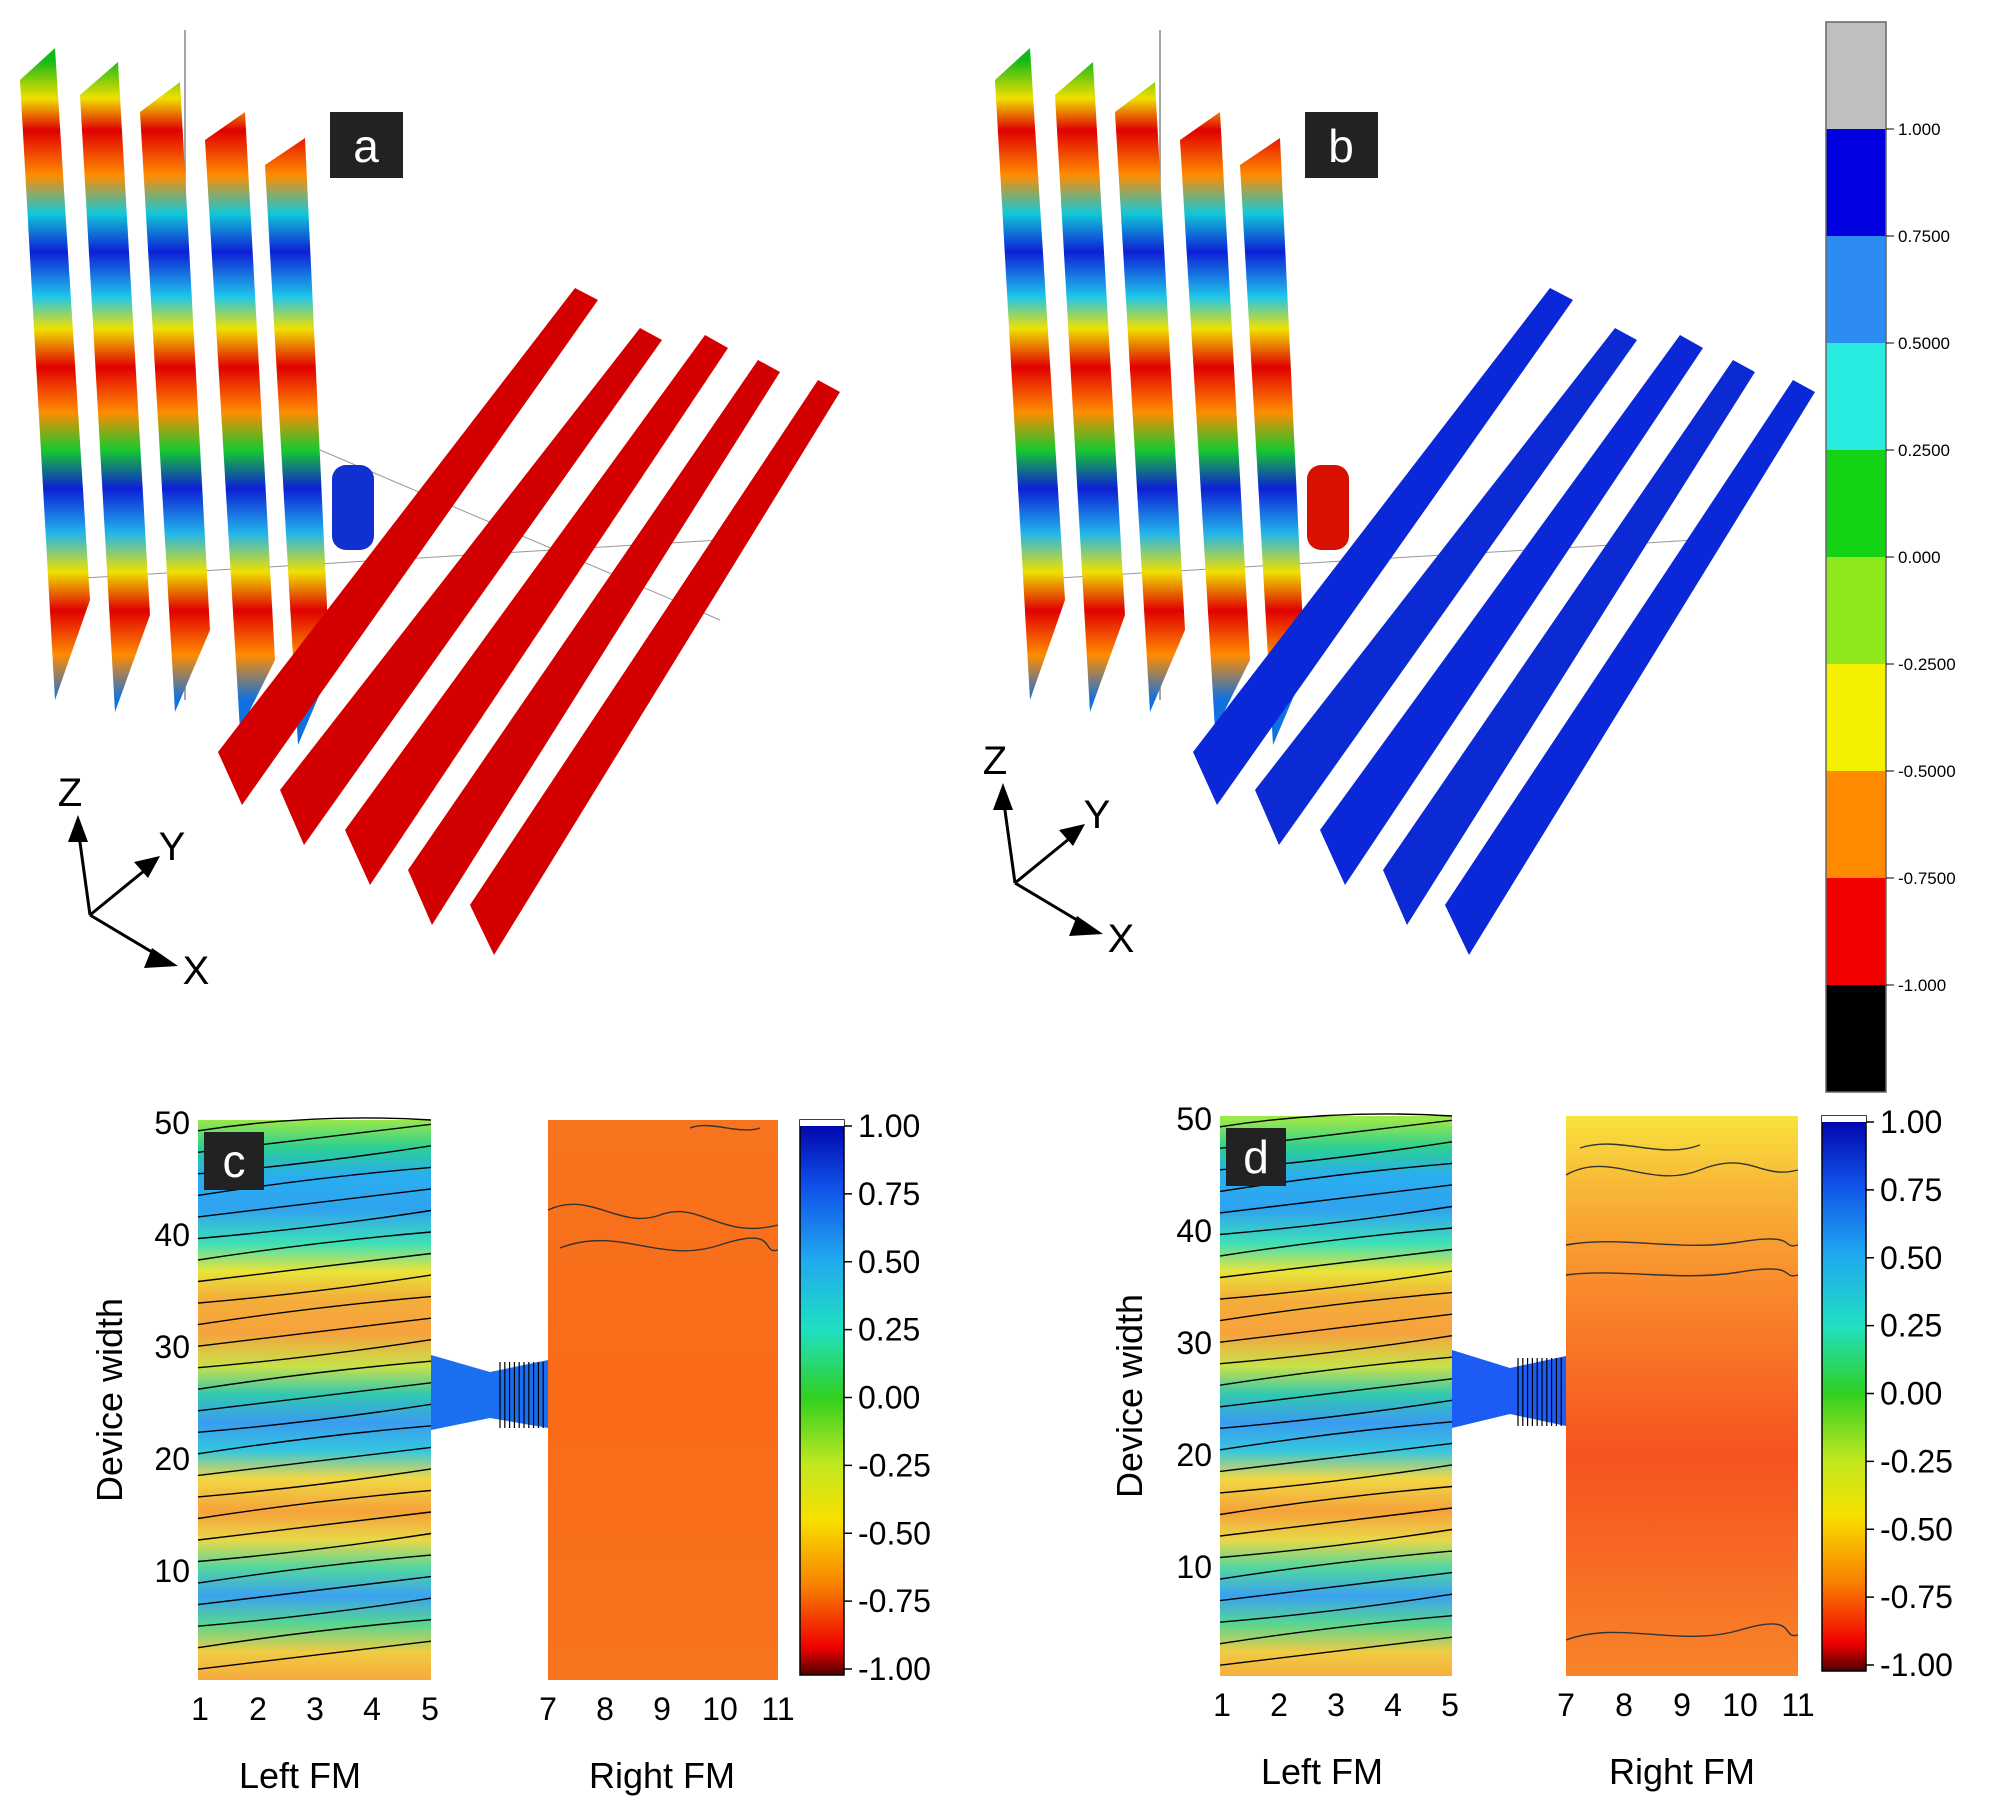 The width and height of the screenshot is (2008, 1807). I want to click on svg-text: 20, so click(1194, 1455).